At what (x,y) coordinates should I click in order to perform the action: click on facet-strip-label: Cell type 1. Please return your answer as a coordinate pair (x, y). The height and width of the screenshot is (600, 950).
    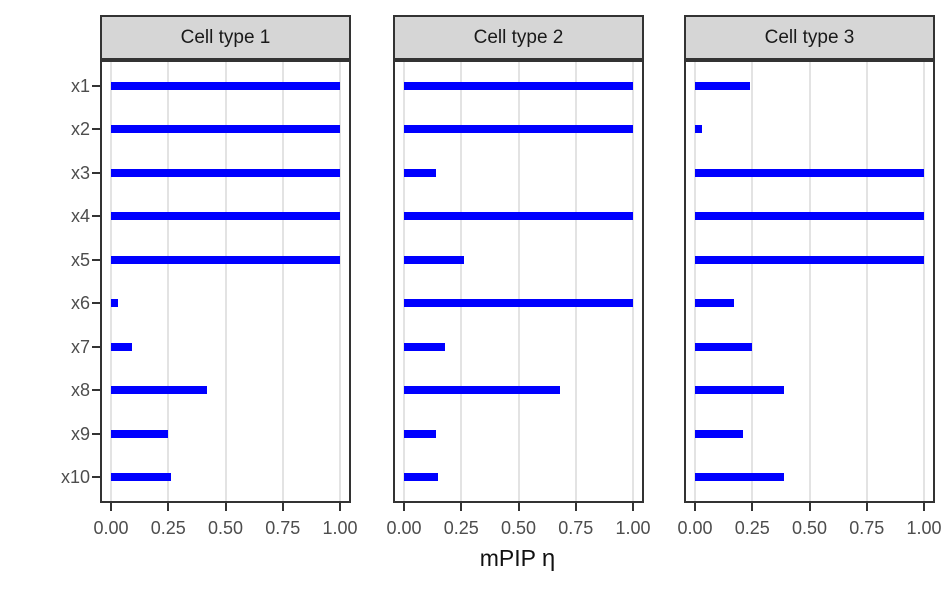
    Looking at the image, I should click on (225, 37).